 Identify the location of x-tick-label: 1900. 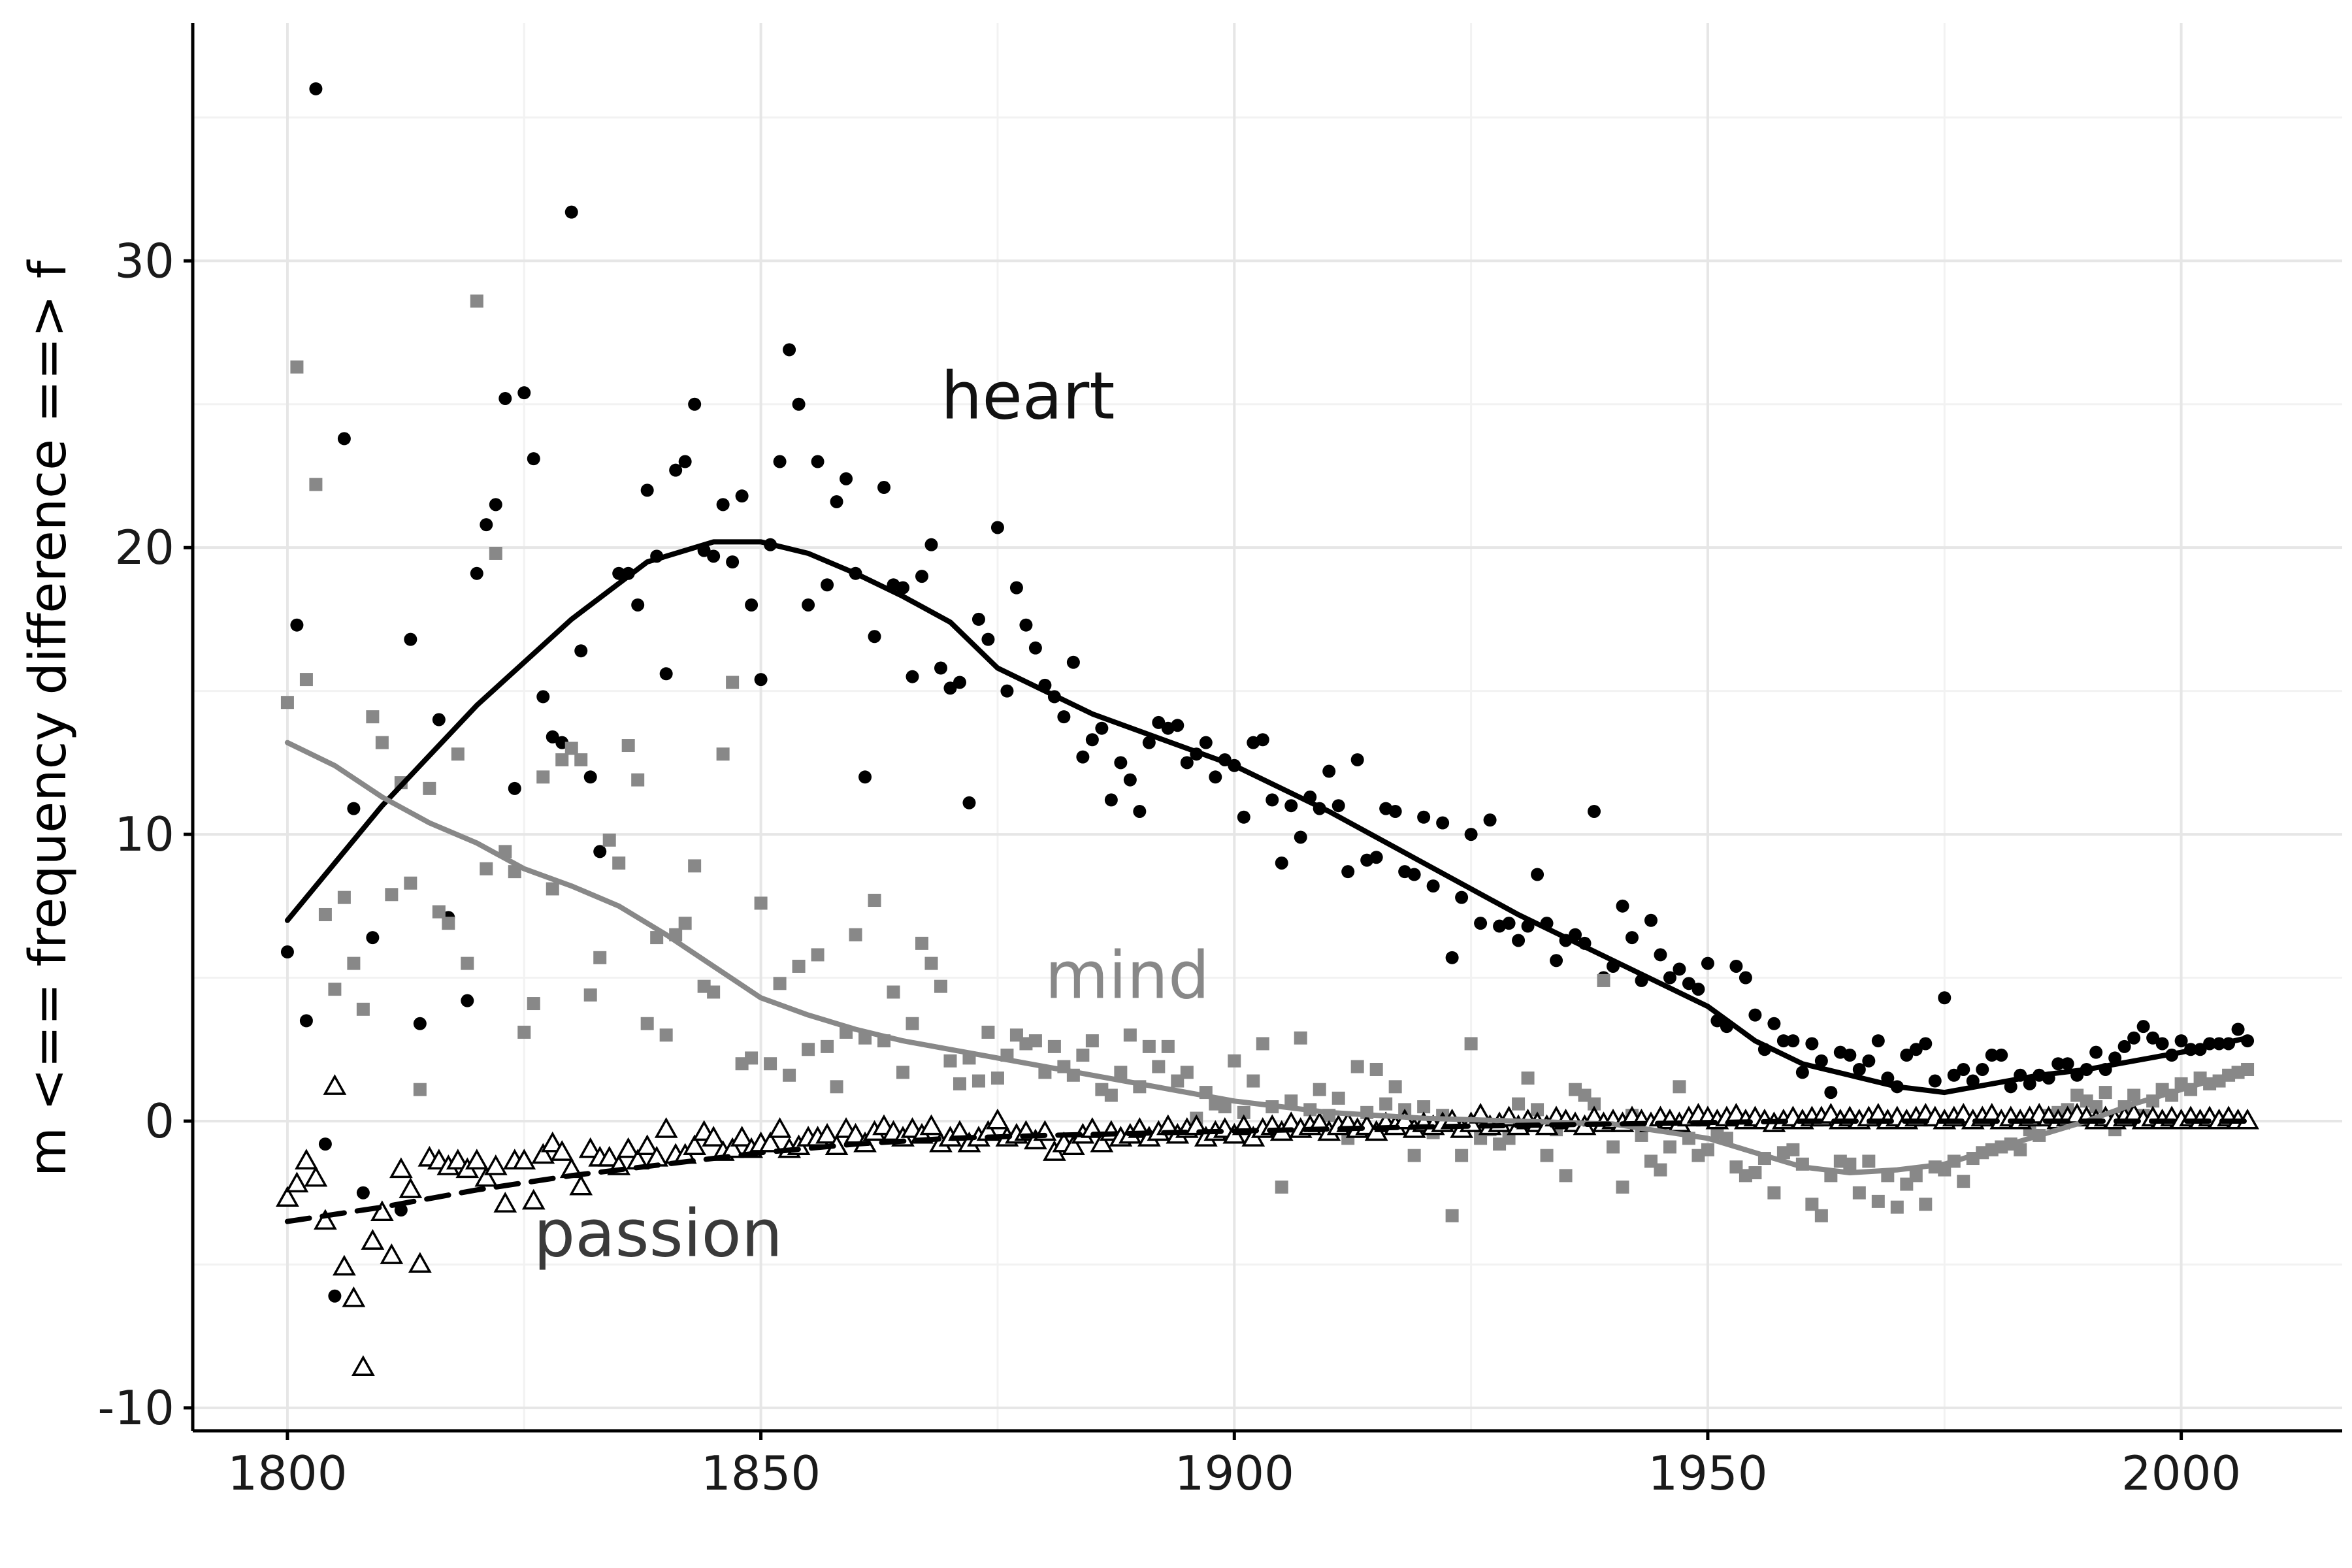
(1234, 1473).